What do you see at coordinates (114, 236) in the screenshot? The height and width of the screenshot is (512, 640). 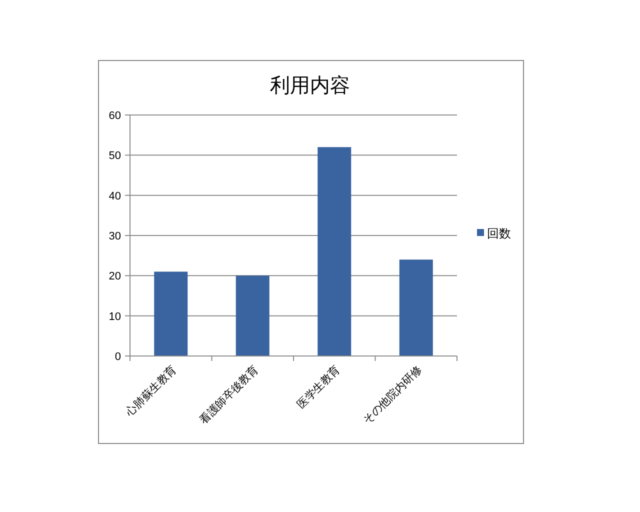 I see `y-tick-label: 30` at bounding box center [114, 236].